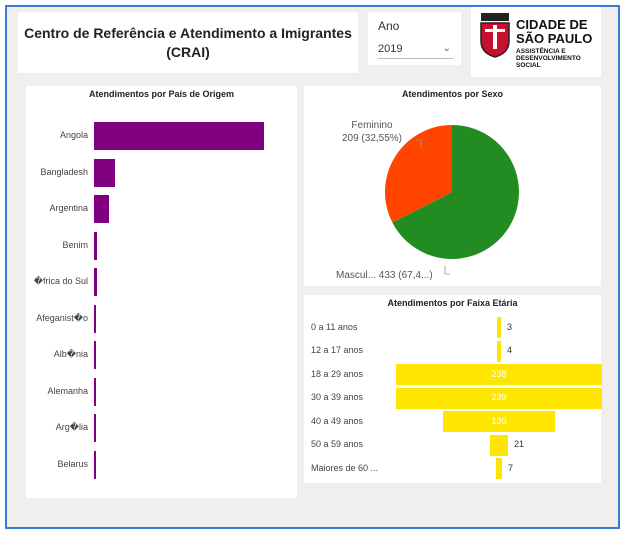 This screenshot has width=625, height=535. I want to click on country-label: Alemanha, so click(67, 390).